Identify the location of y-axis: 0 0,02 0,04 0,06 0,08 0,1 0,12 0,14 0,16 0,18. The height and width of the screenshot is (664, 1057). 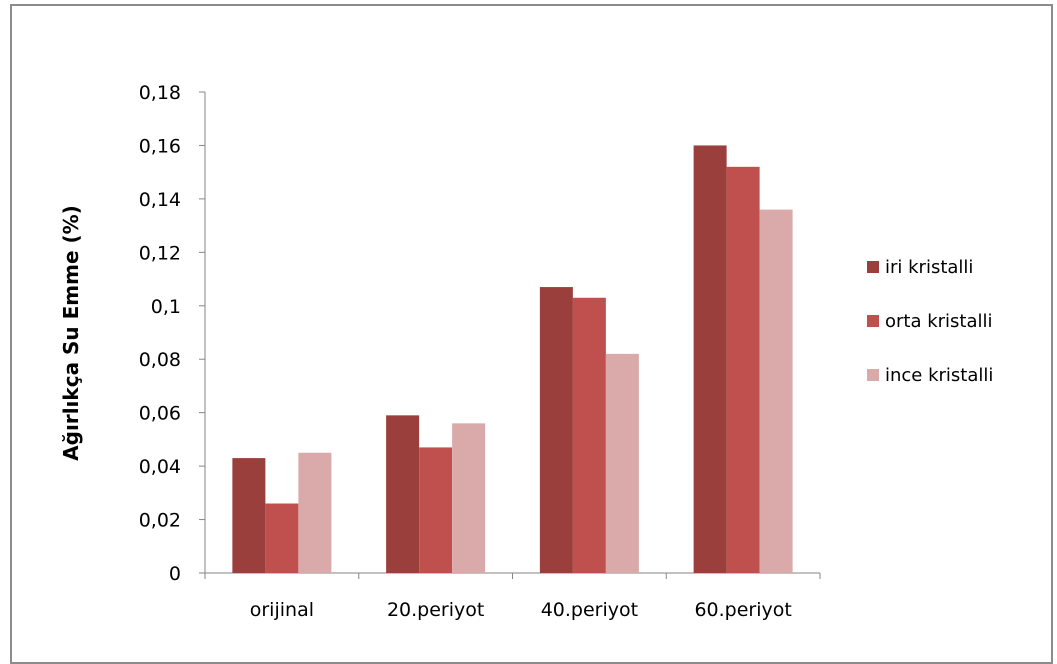
(172, 333).